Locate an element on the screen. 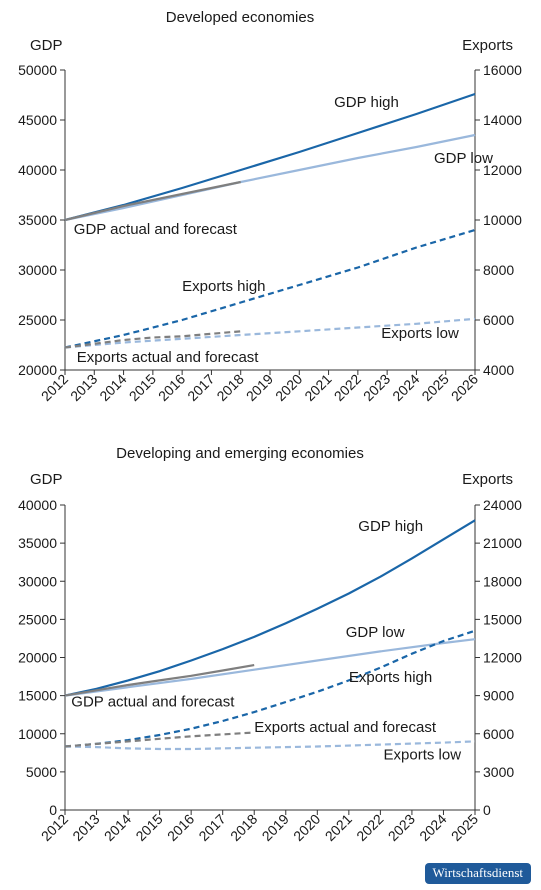 The width and height of the screenshot is (541, 890). publisher-badge: Wirtschaftsdienst is located at coordinates (477, 873).